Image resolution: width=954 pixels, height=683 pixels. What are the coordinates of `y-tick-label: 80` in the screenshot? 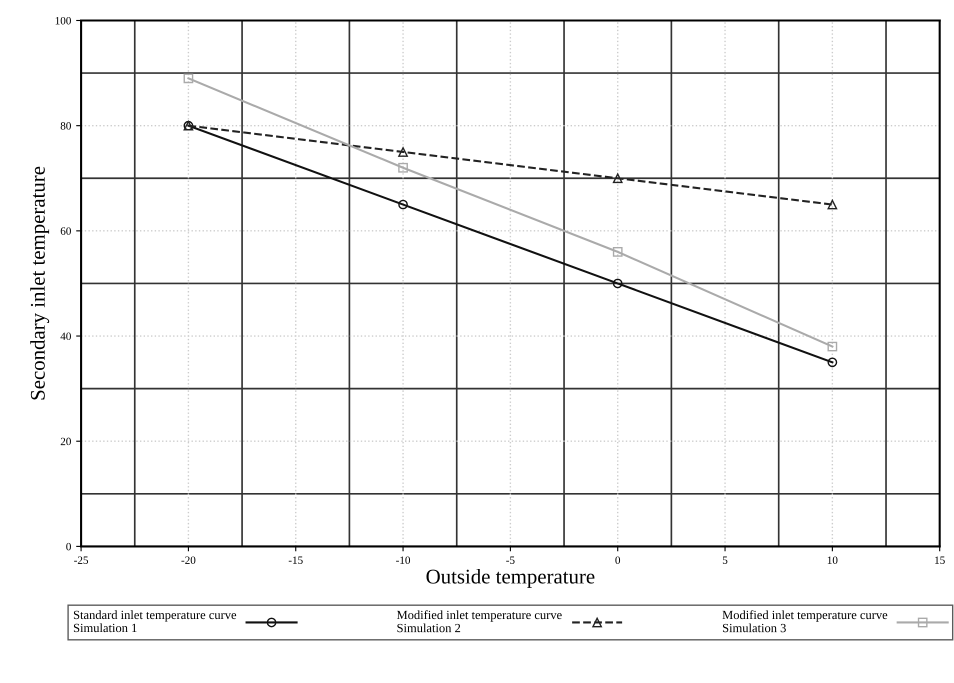 It's located at (65, 126).